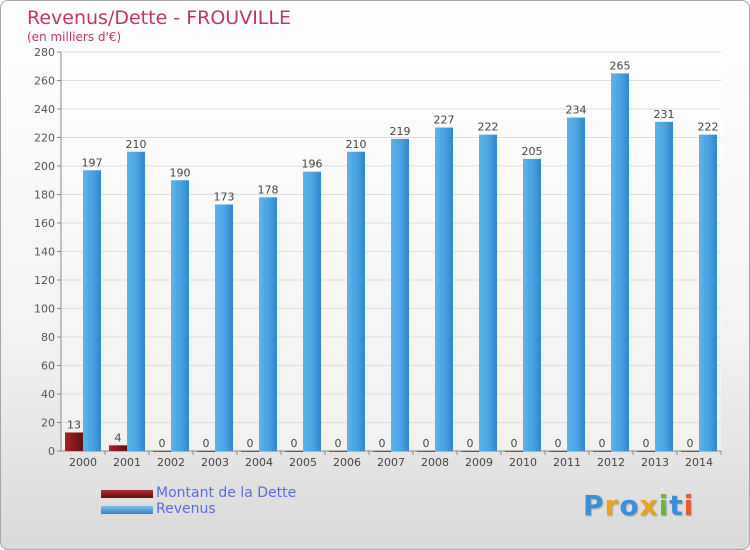  What do you see at coordinates (655, 462) in the screenshot?
I see `x-tick-label: 2013` at bounding box center [655, 462].